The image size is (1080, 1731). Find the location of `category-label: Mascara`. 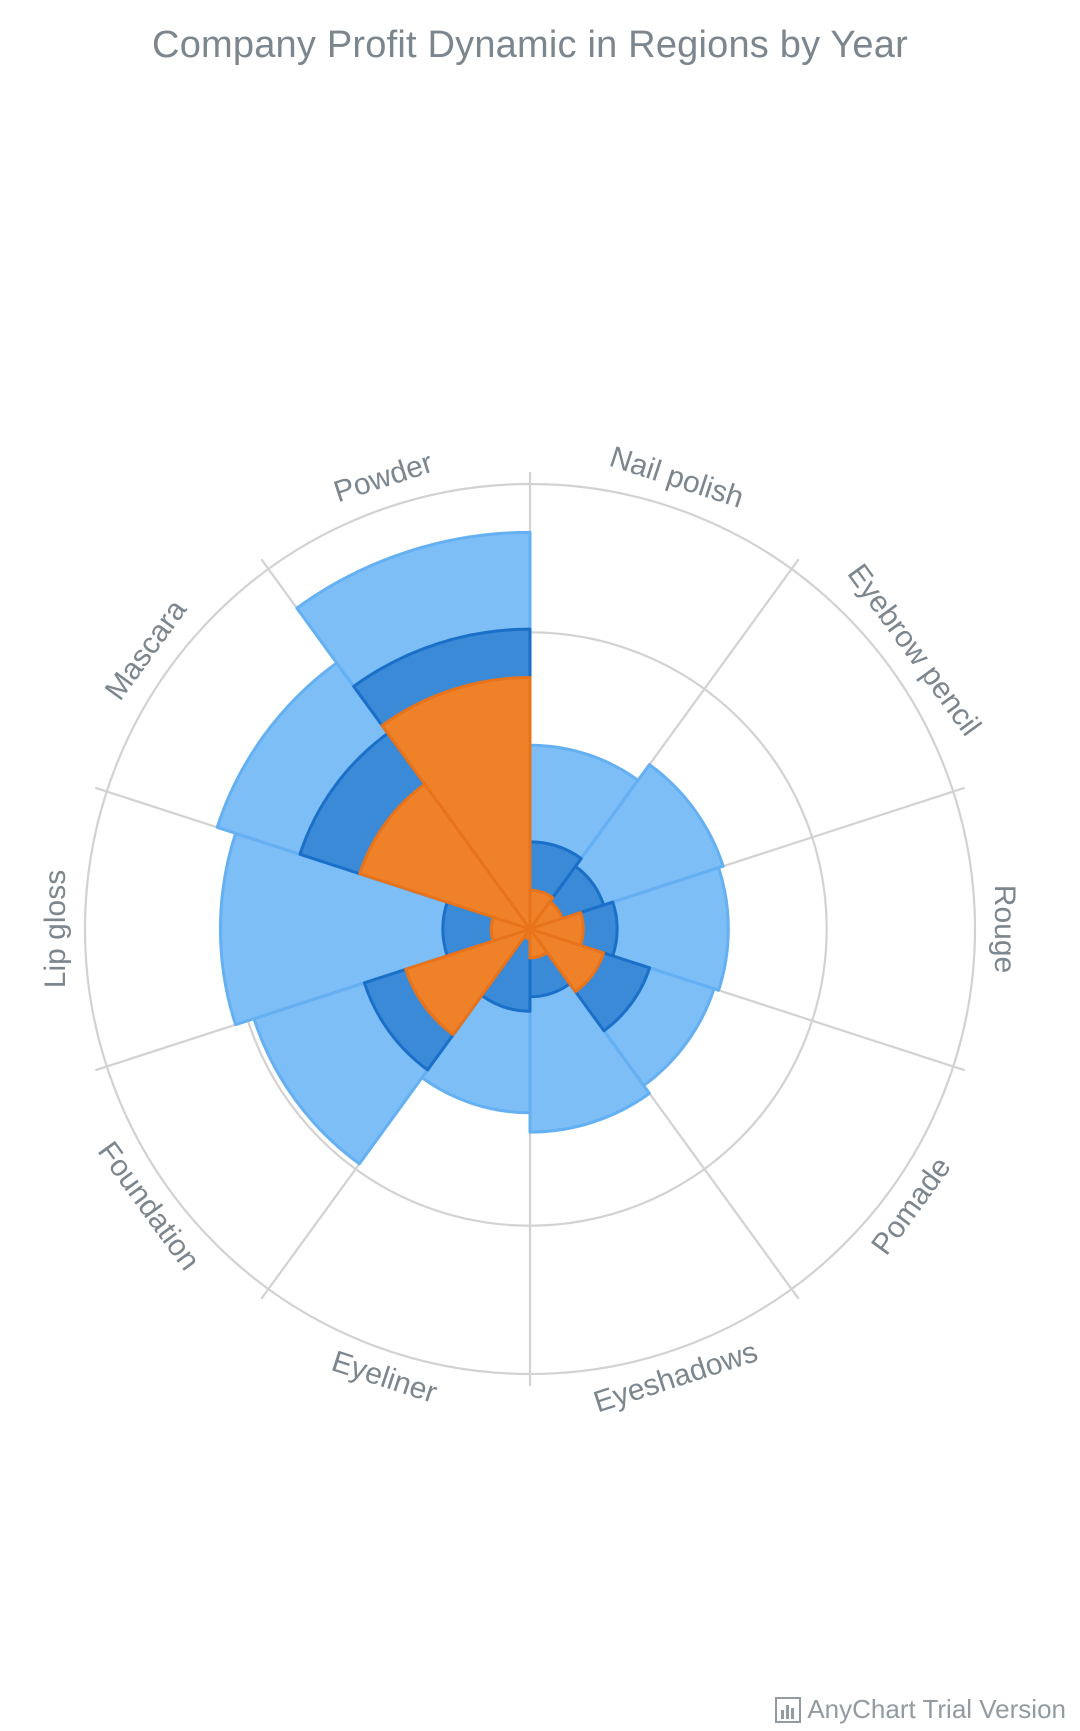

category-label: Mascara is located at coordinates (146, 650).